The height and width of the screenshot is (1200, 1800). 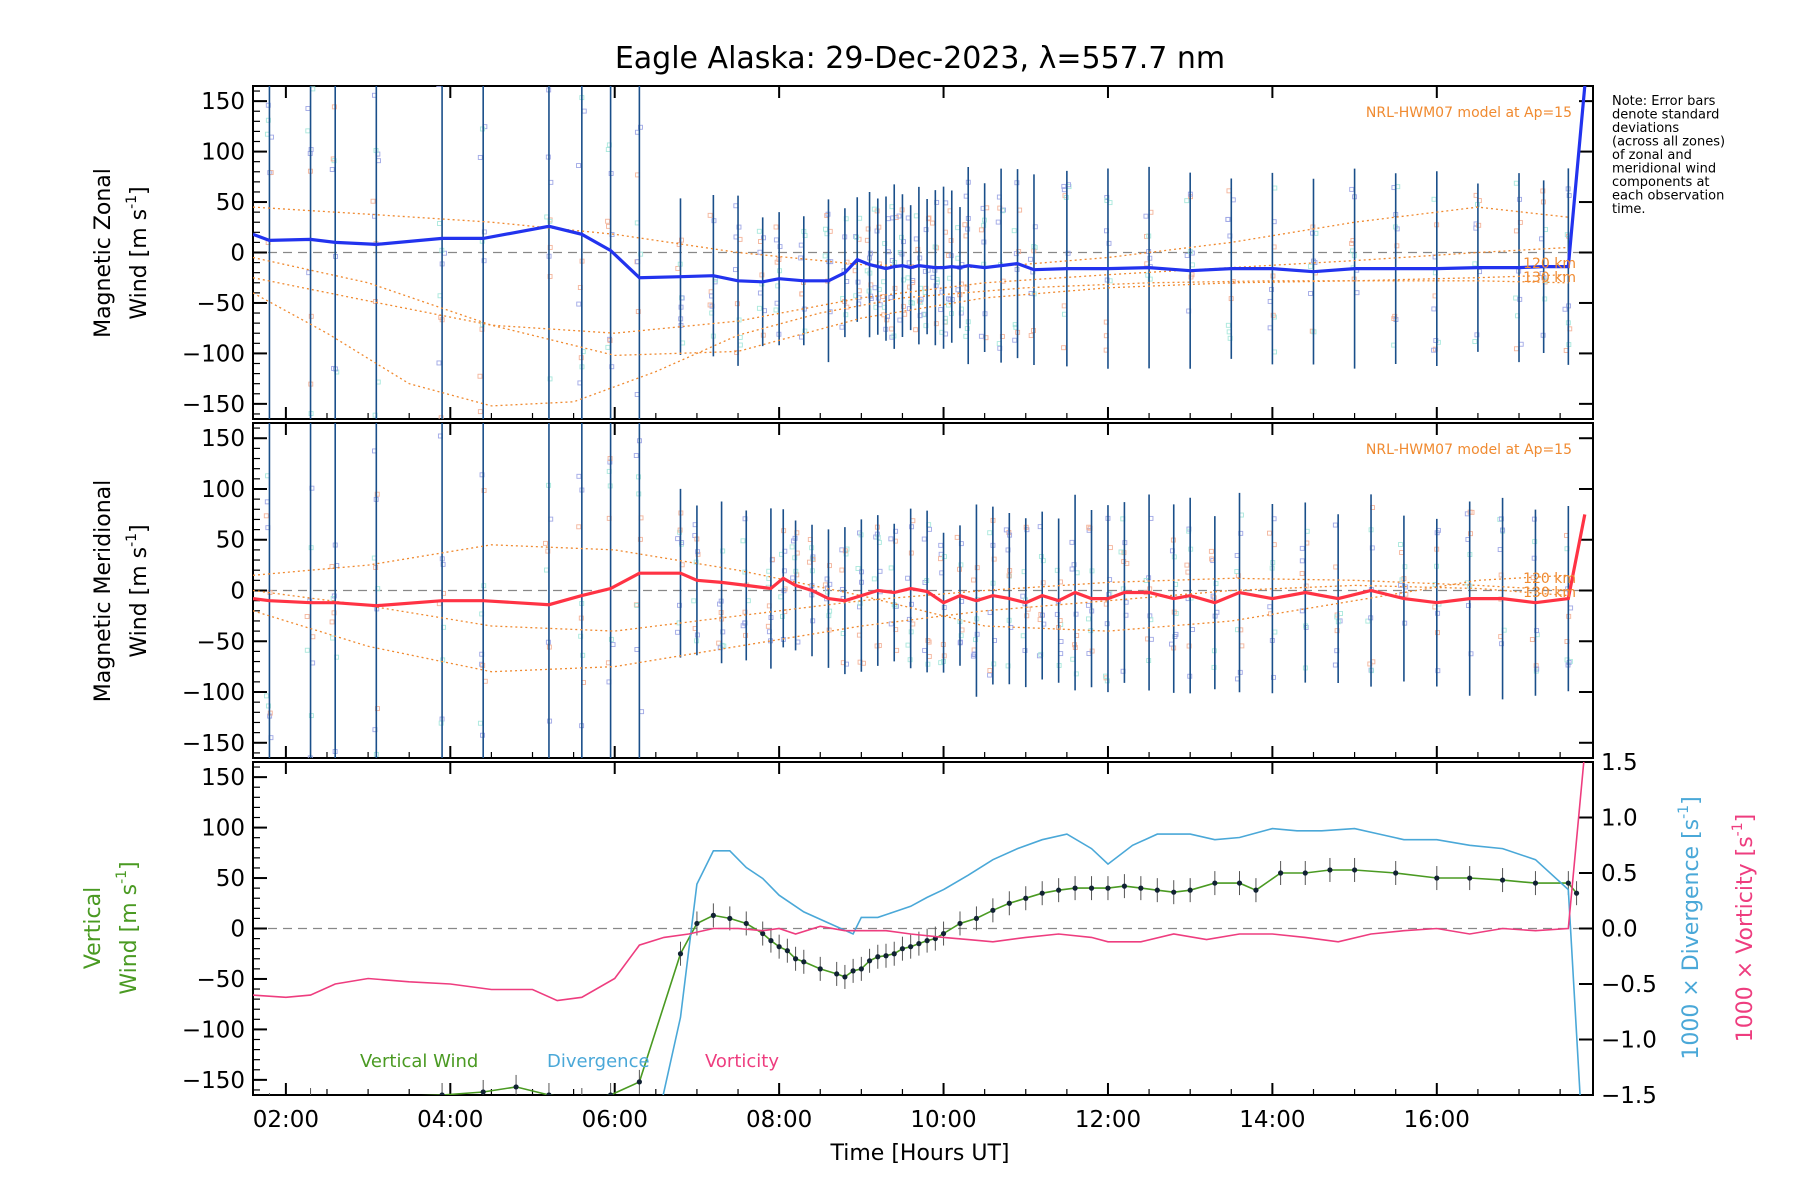 What do you see at coordinates (919, 882) in the screenshot?
I see `vorticity-line` at bounding box center [919, 882].